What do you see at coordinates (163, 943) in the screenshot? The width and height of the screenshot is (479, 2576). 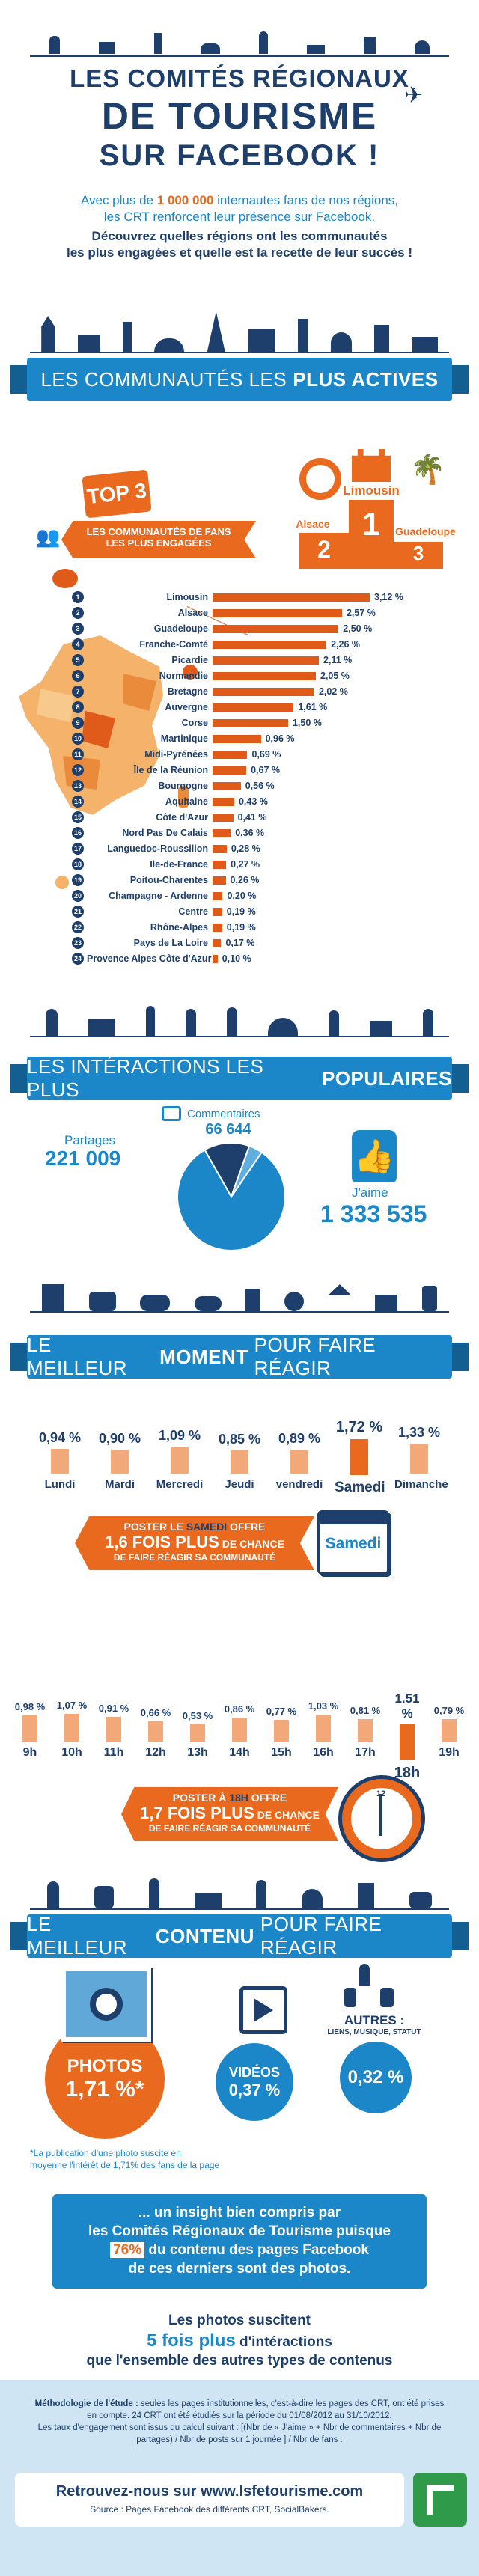 I see `ranking-row: 23 Pays de La Loire 0,17 %` at bounding box center [163, 943].